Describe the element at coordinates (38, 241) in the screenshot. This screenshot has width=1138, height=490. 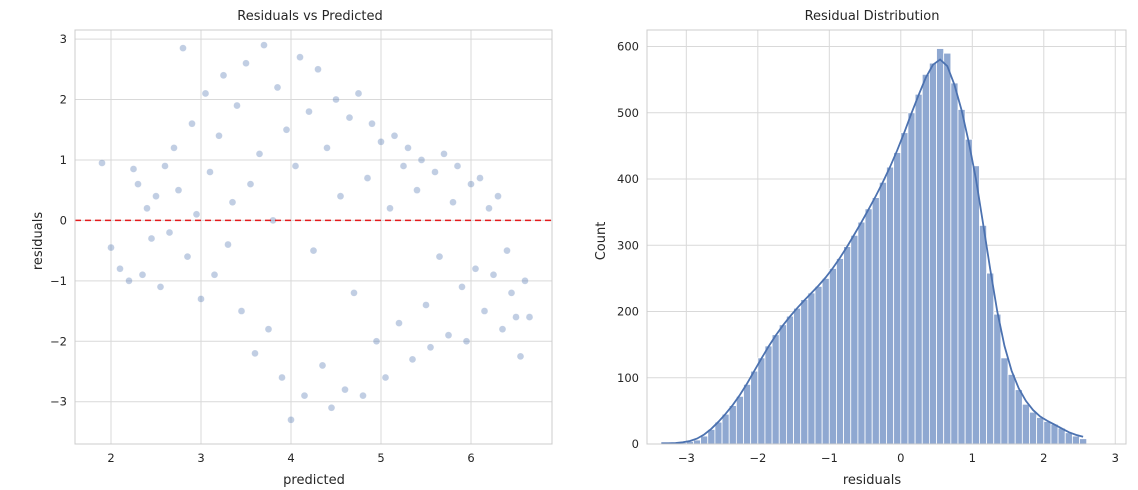
I see `scatter-y-axis-label: residuals` at that location.